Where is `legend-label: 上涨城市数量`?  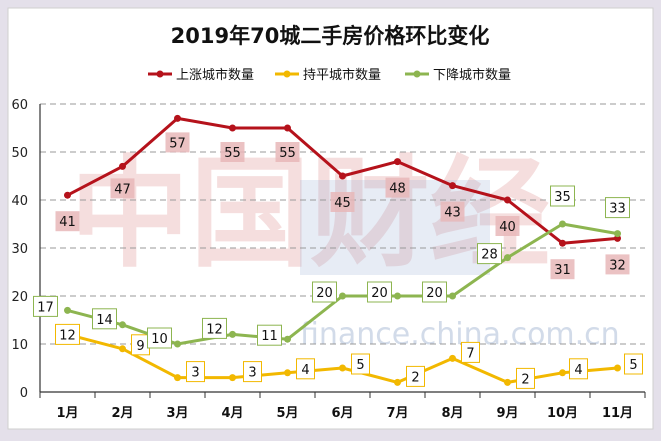 legend-label: 上涨城市数量 is located at coordinates (215, 75).